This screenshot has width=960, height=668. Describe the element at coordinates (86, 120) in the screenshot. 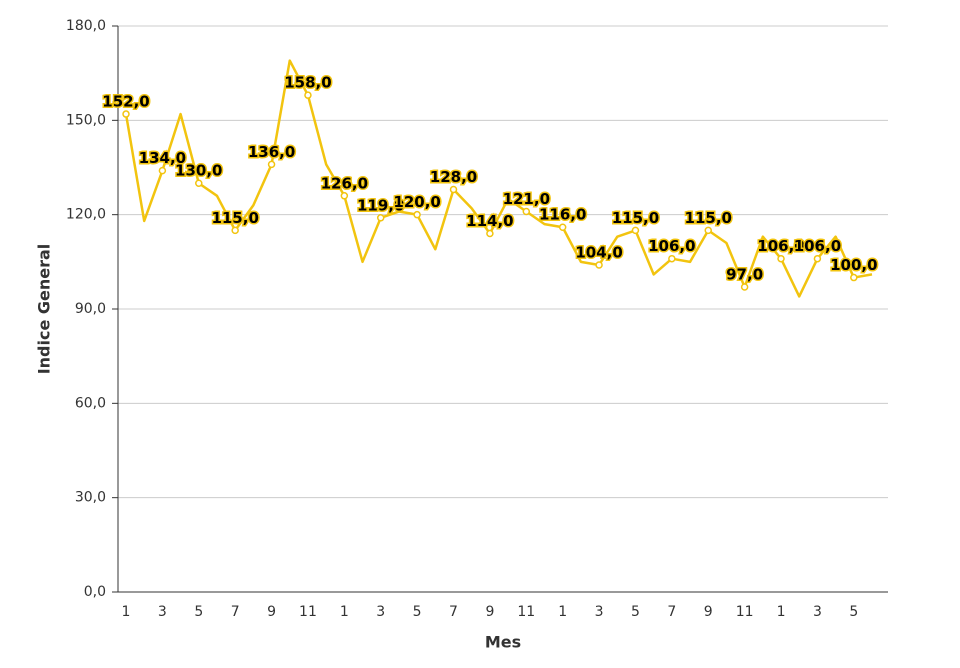

I see `y-tick-label: 150,0` at that location.